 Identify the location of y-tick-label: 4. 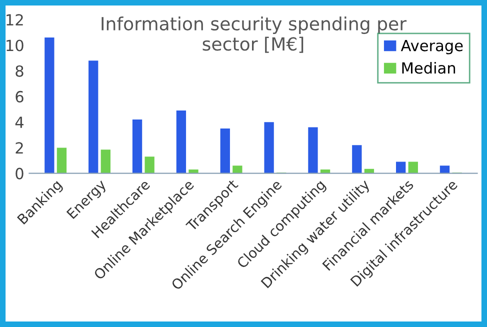
(19, 122).